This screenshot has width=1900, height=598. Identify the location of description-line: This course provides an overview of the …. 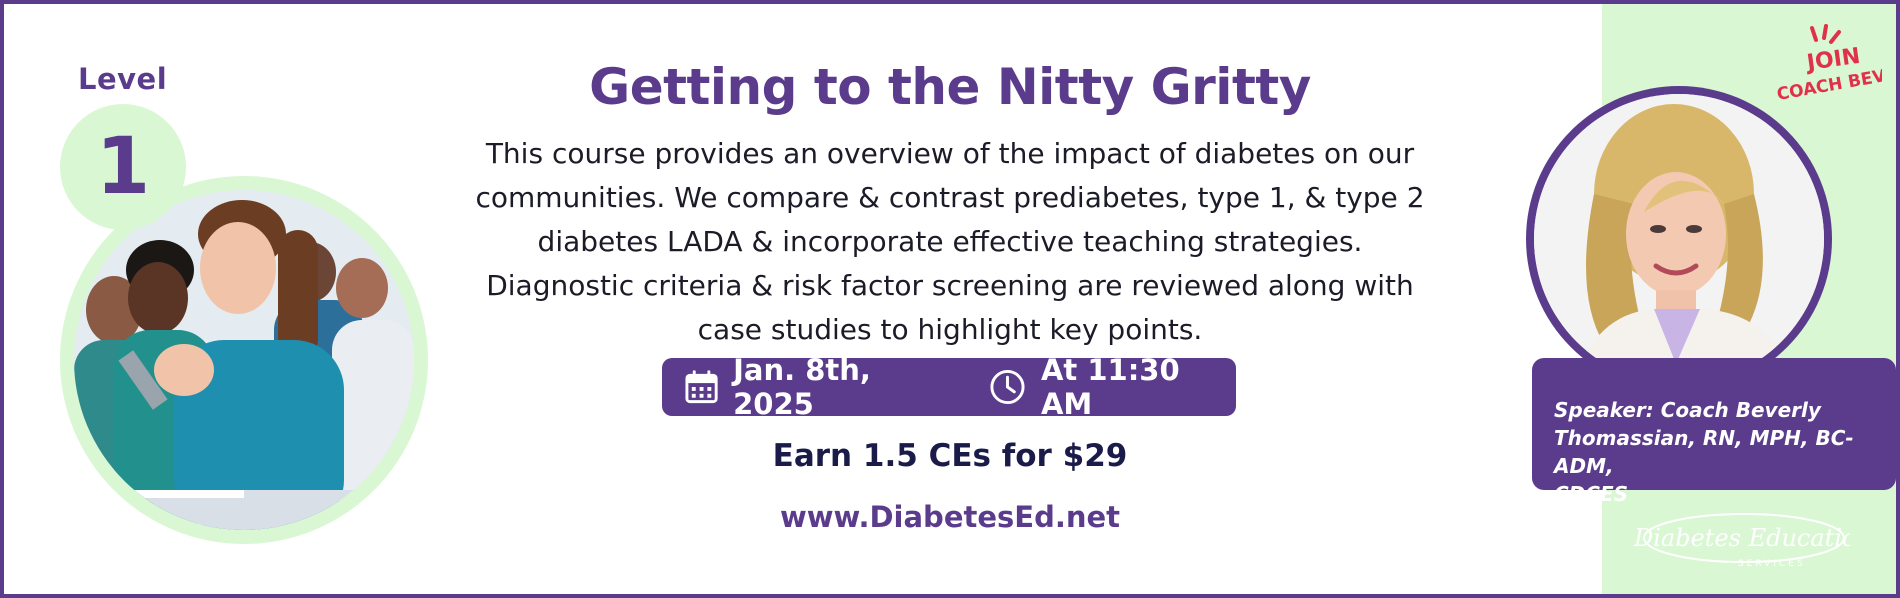
(950, 153).